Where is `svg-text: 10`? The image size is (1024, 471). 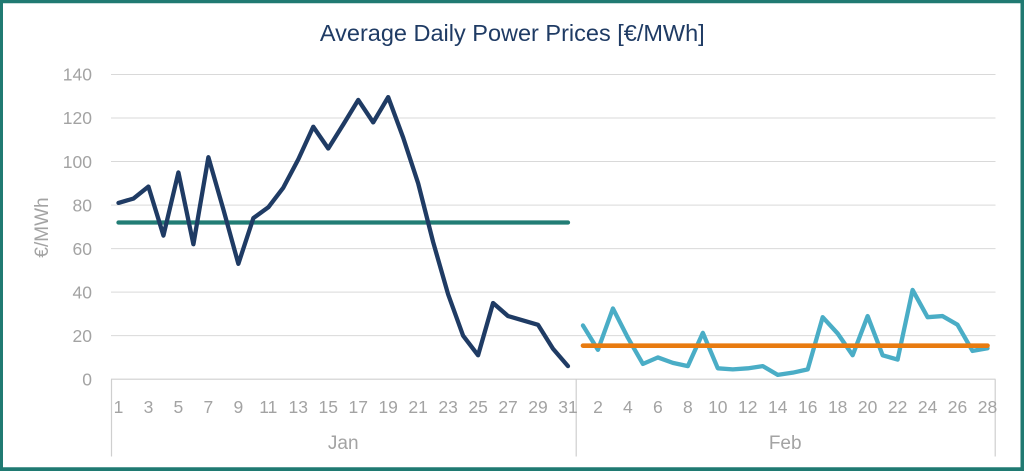
svg-text: 10 is located at coordinates (718, 407).